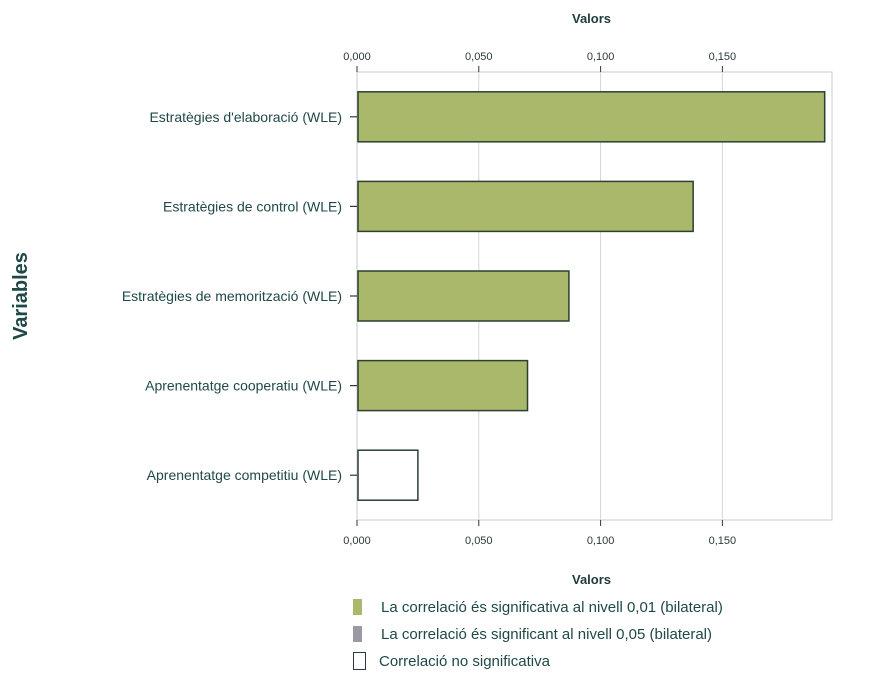 This screenshot has height=690, width=871. What do you see at coordinates (723, 57) in the screenshot?
I see `x-tick-label-top: 0,150` at bounding box center [723, 57].